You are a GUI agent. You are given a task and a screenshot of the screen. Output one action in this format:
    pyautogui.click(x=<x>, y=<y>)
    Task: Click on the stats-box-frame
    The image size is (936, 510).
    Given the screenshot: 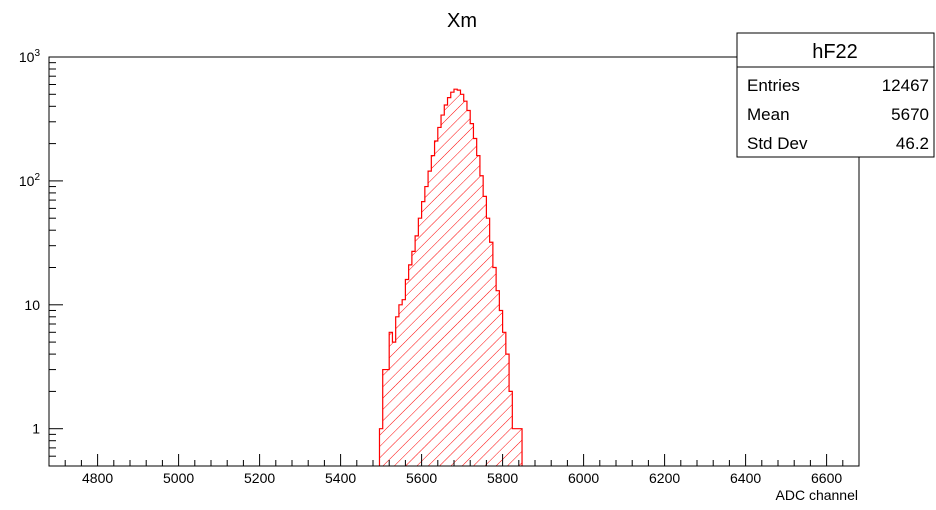 What is the action you would take?
    pyautogui.click(x=835, y=95)
    